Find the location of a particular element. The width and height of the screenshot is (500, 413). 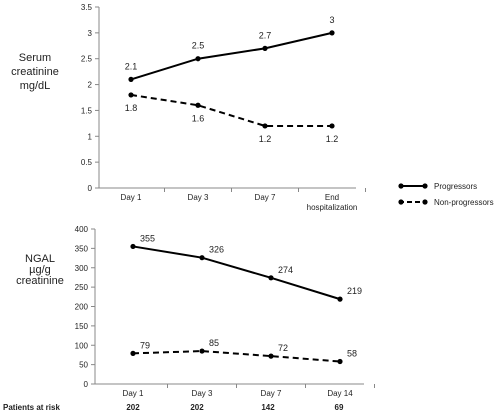

data-label: 326 is located at coordinates (216, 250).